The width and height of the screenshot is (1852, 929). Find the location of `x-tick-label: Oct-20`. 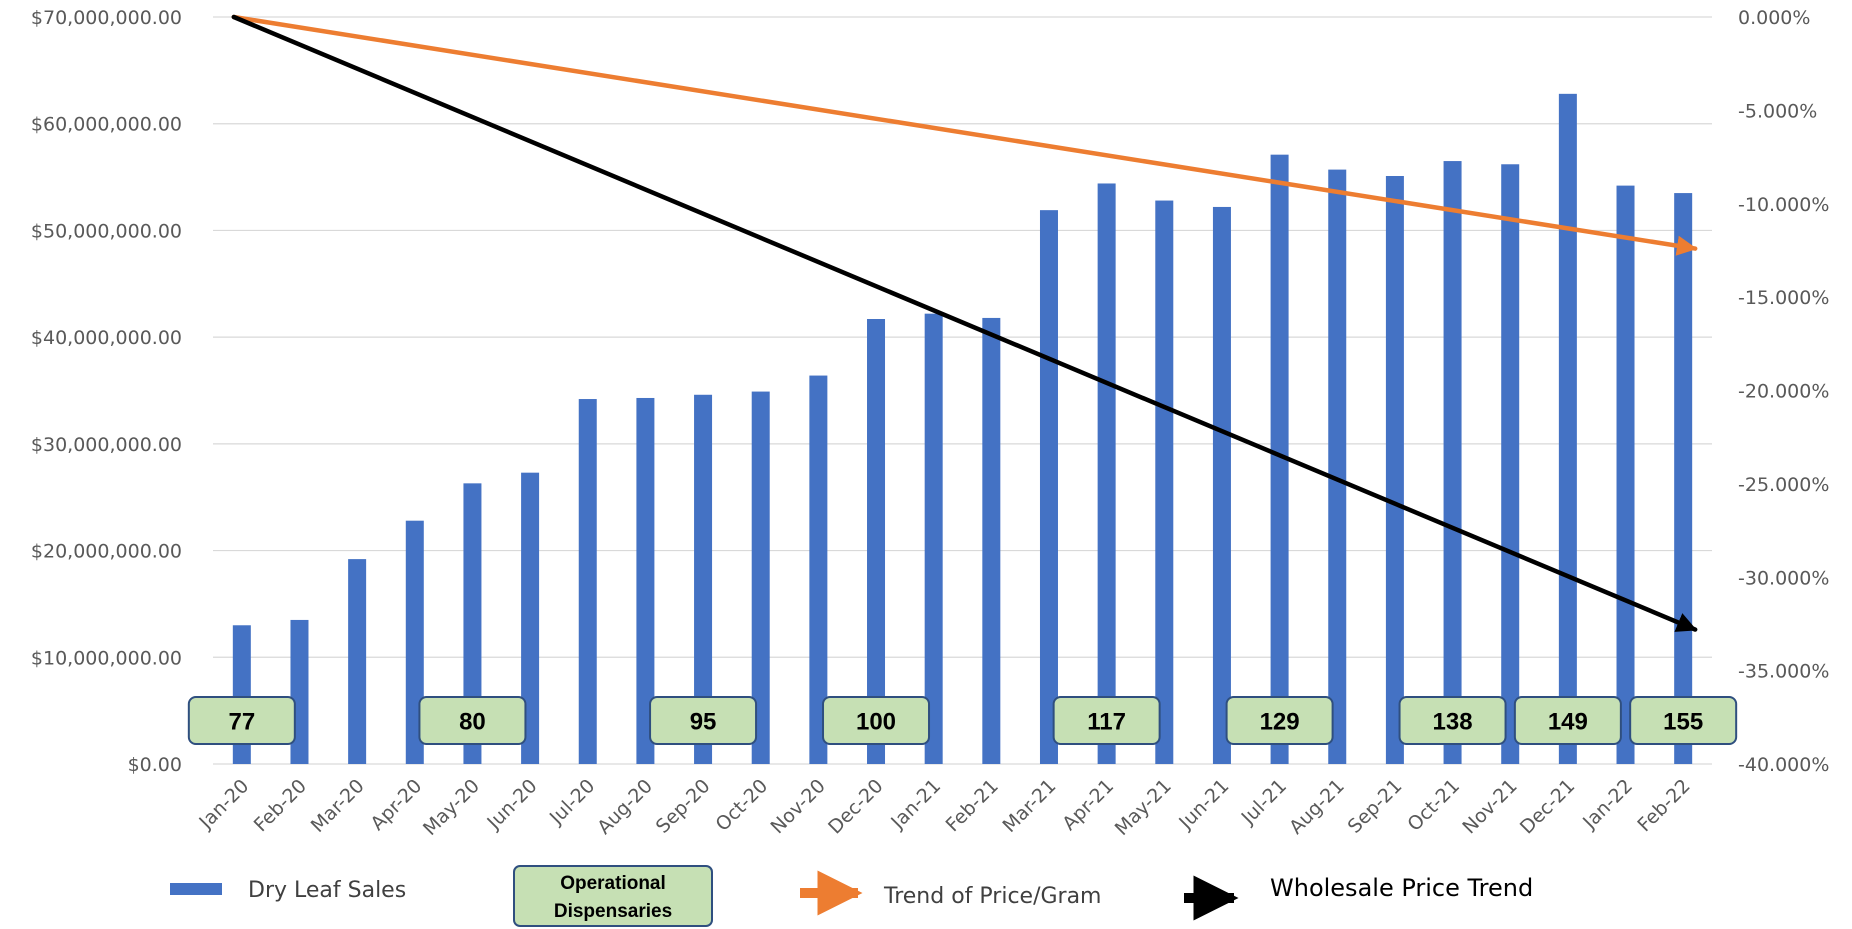

x-tick-label: Oct-20 is located at coordinates (742, 805).